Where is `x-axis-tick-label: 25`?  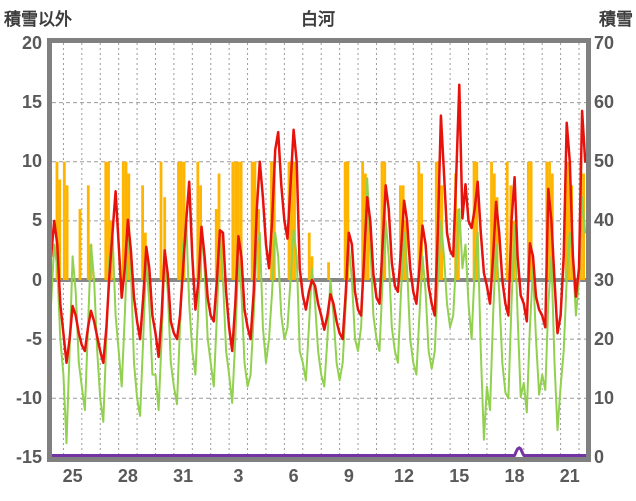
x-axis-tick-label: 25 is located at coordinates (72, 476).